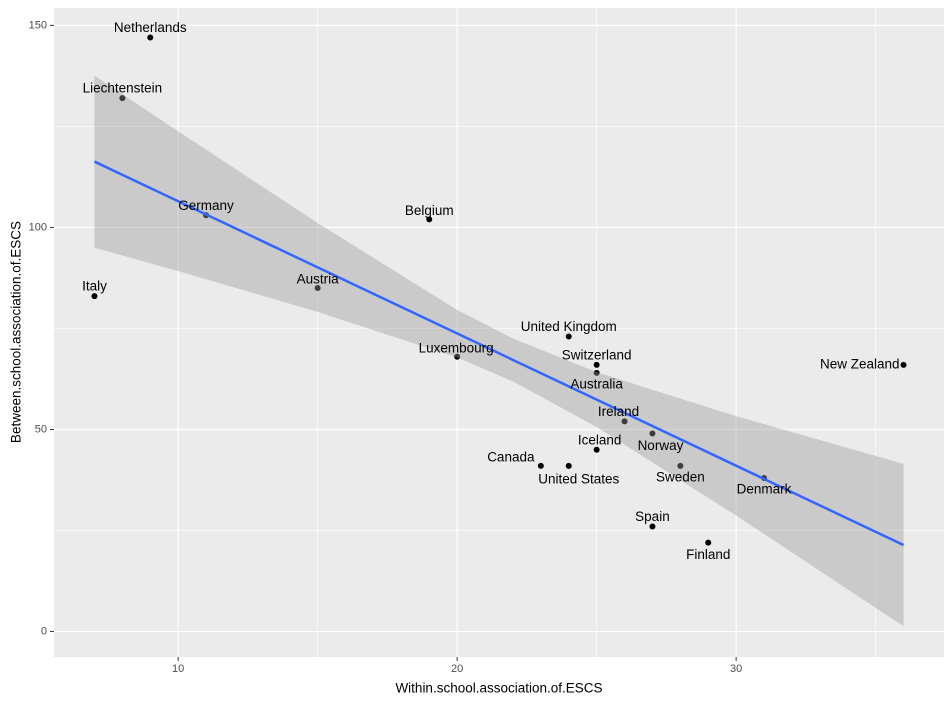 This screenshot has height=706, width=952. Describe the element at coordinates (736, 669) in the screenshot. I see `x-tick-label: 30` at that location.